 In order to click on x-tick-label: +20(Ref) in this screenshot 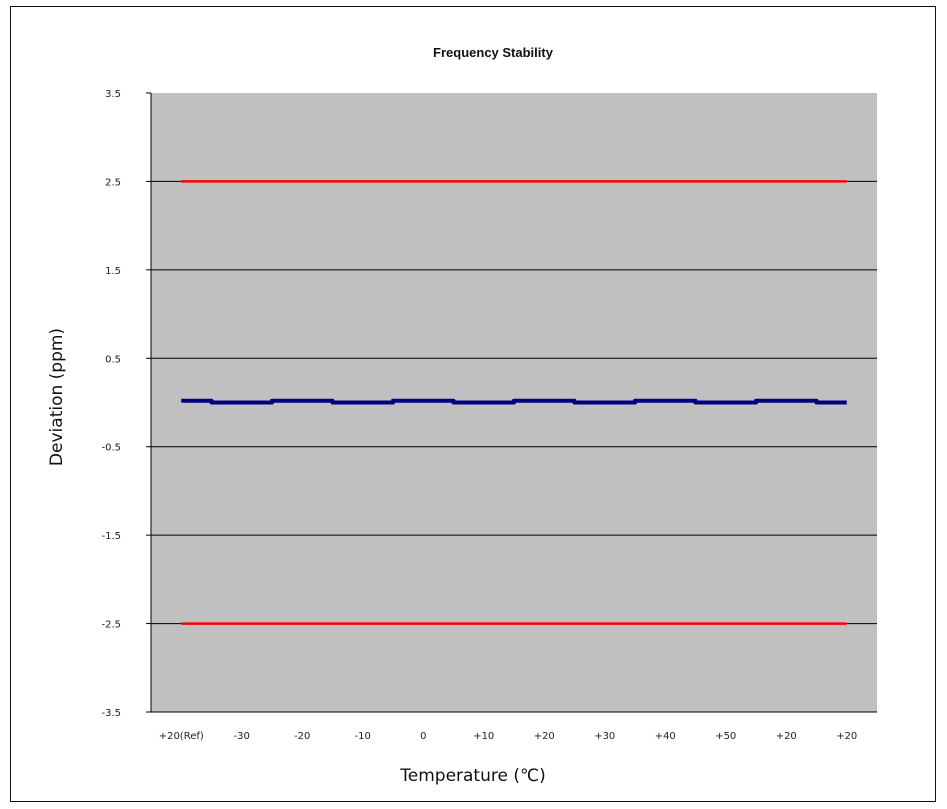, I will do `click(181, 736)`.